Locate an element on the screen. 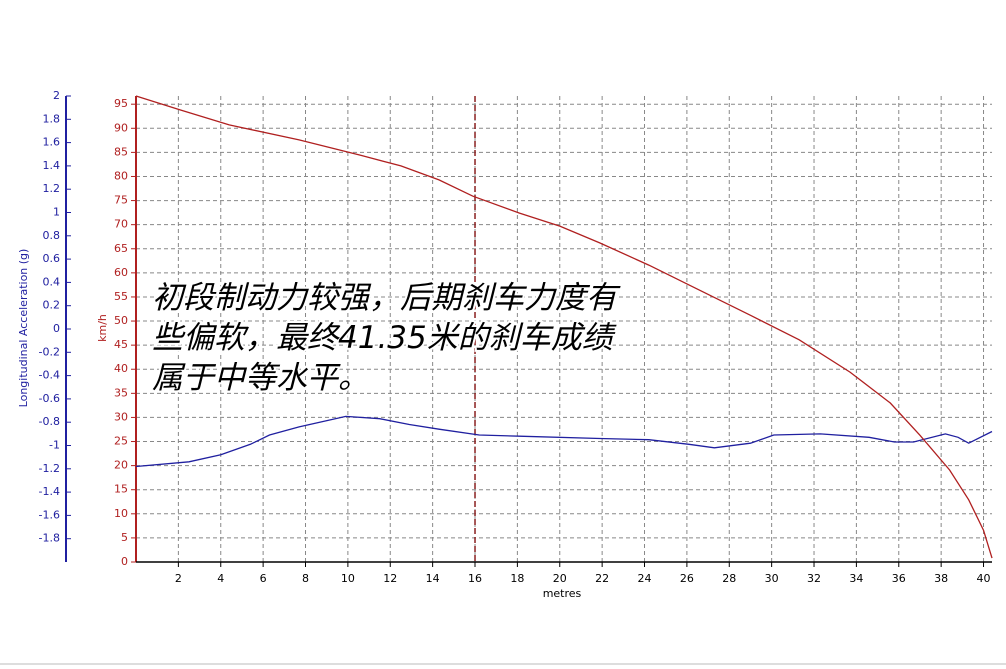 Image resolution: width=1006 pixels, height=669 pixels. y-tick-label: -0.6 is located at coordinates (49, 398).